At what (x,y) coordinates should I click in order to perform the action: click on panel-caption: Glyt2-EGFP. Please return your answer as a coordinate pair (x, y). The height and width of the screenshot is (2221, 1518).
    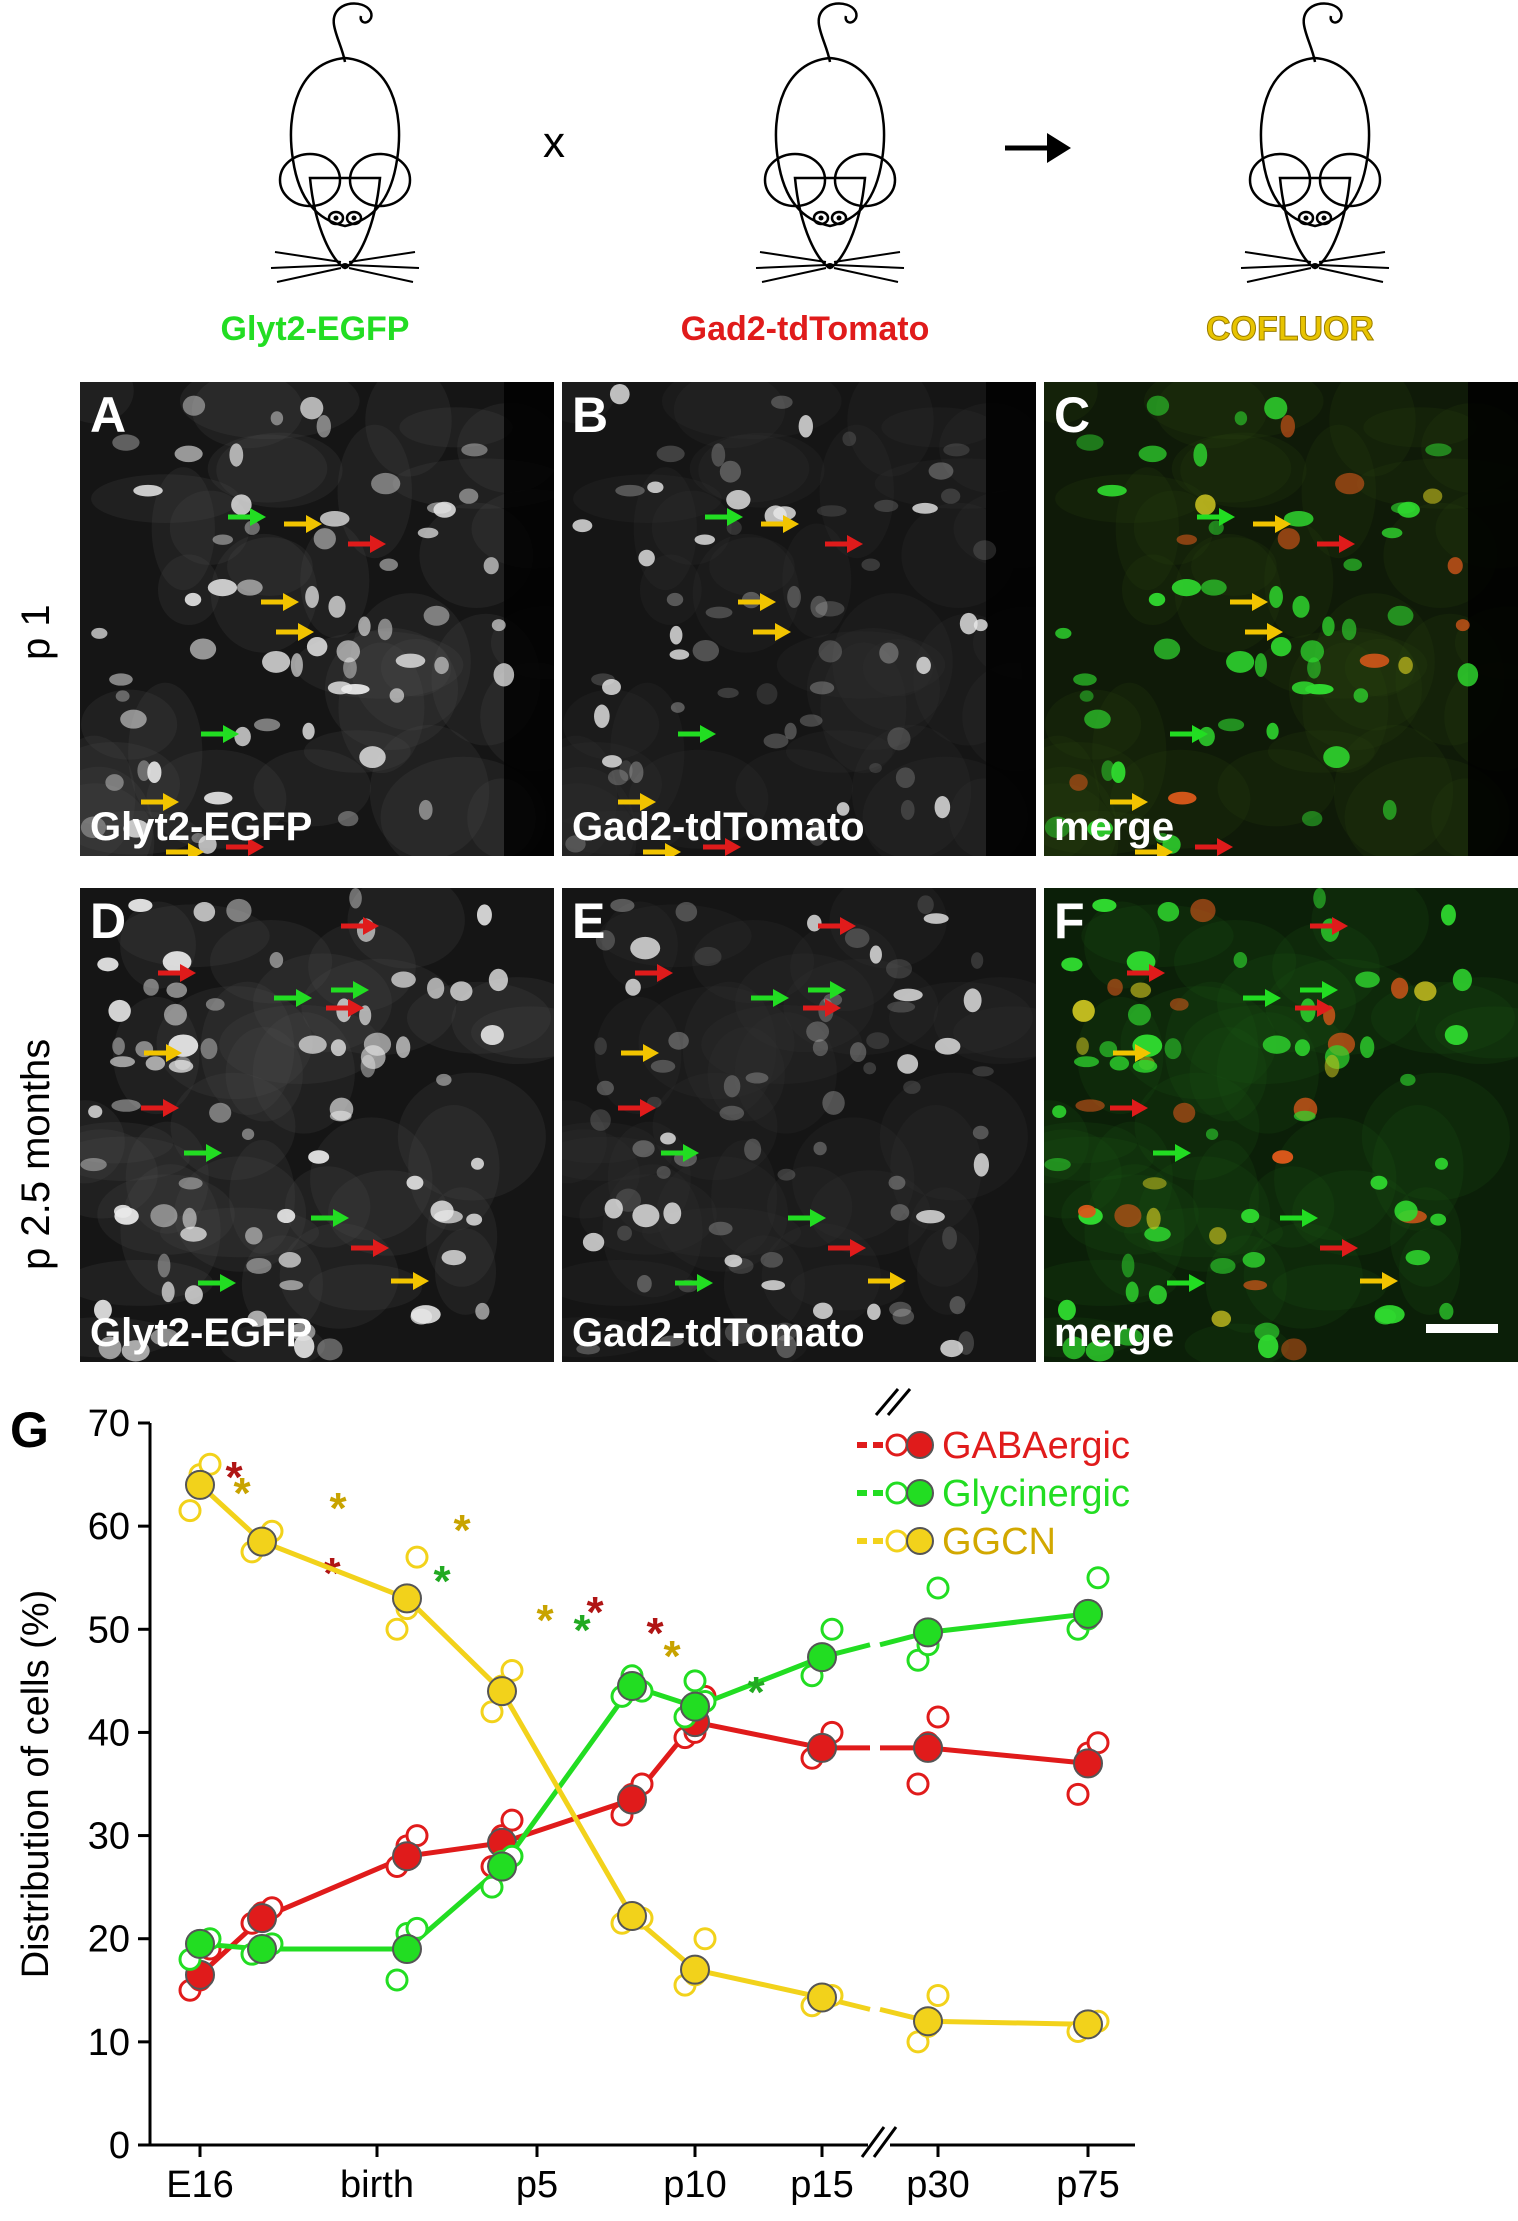
    Looking at the image, I should click on (201, 1333).